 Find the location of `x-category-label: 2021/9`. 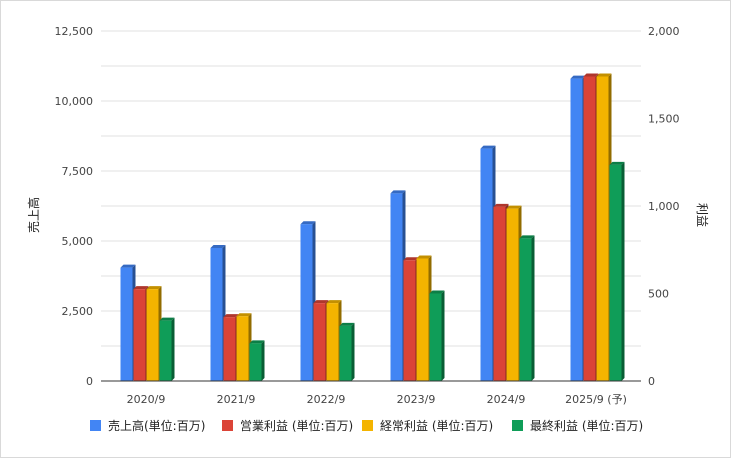

x-category-label: 2021/9 is located at coordinates (236, 399).